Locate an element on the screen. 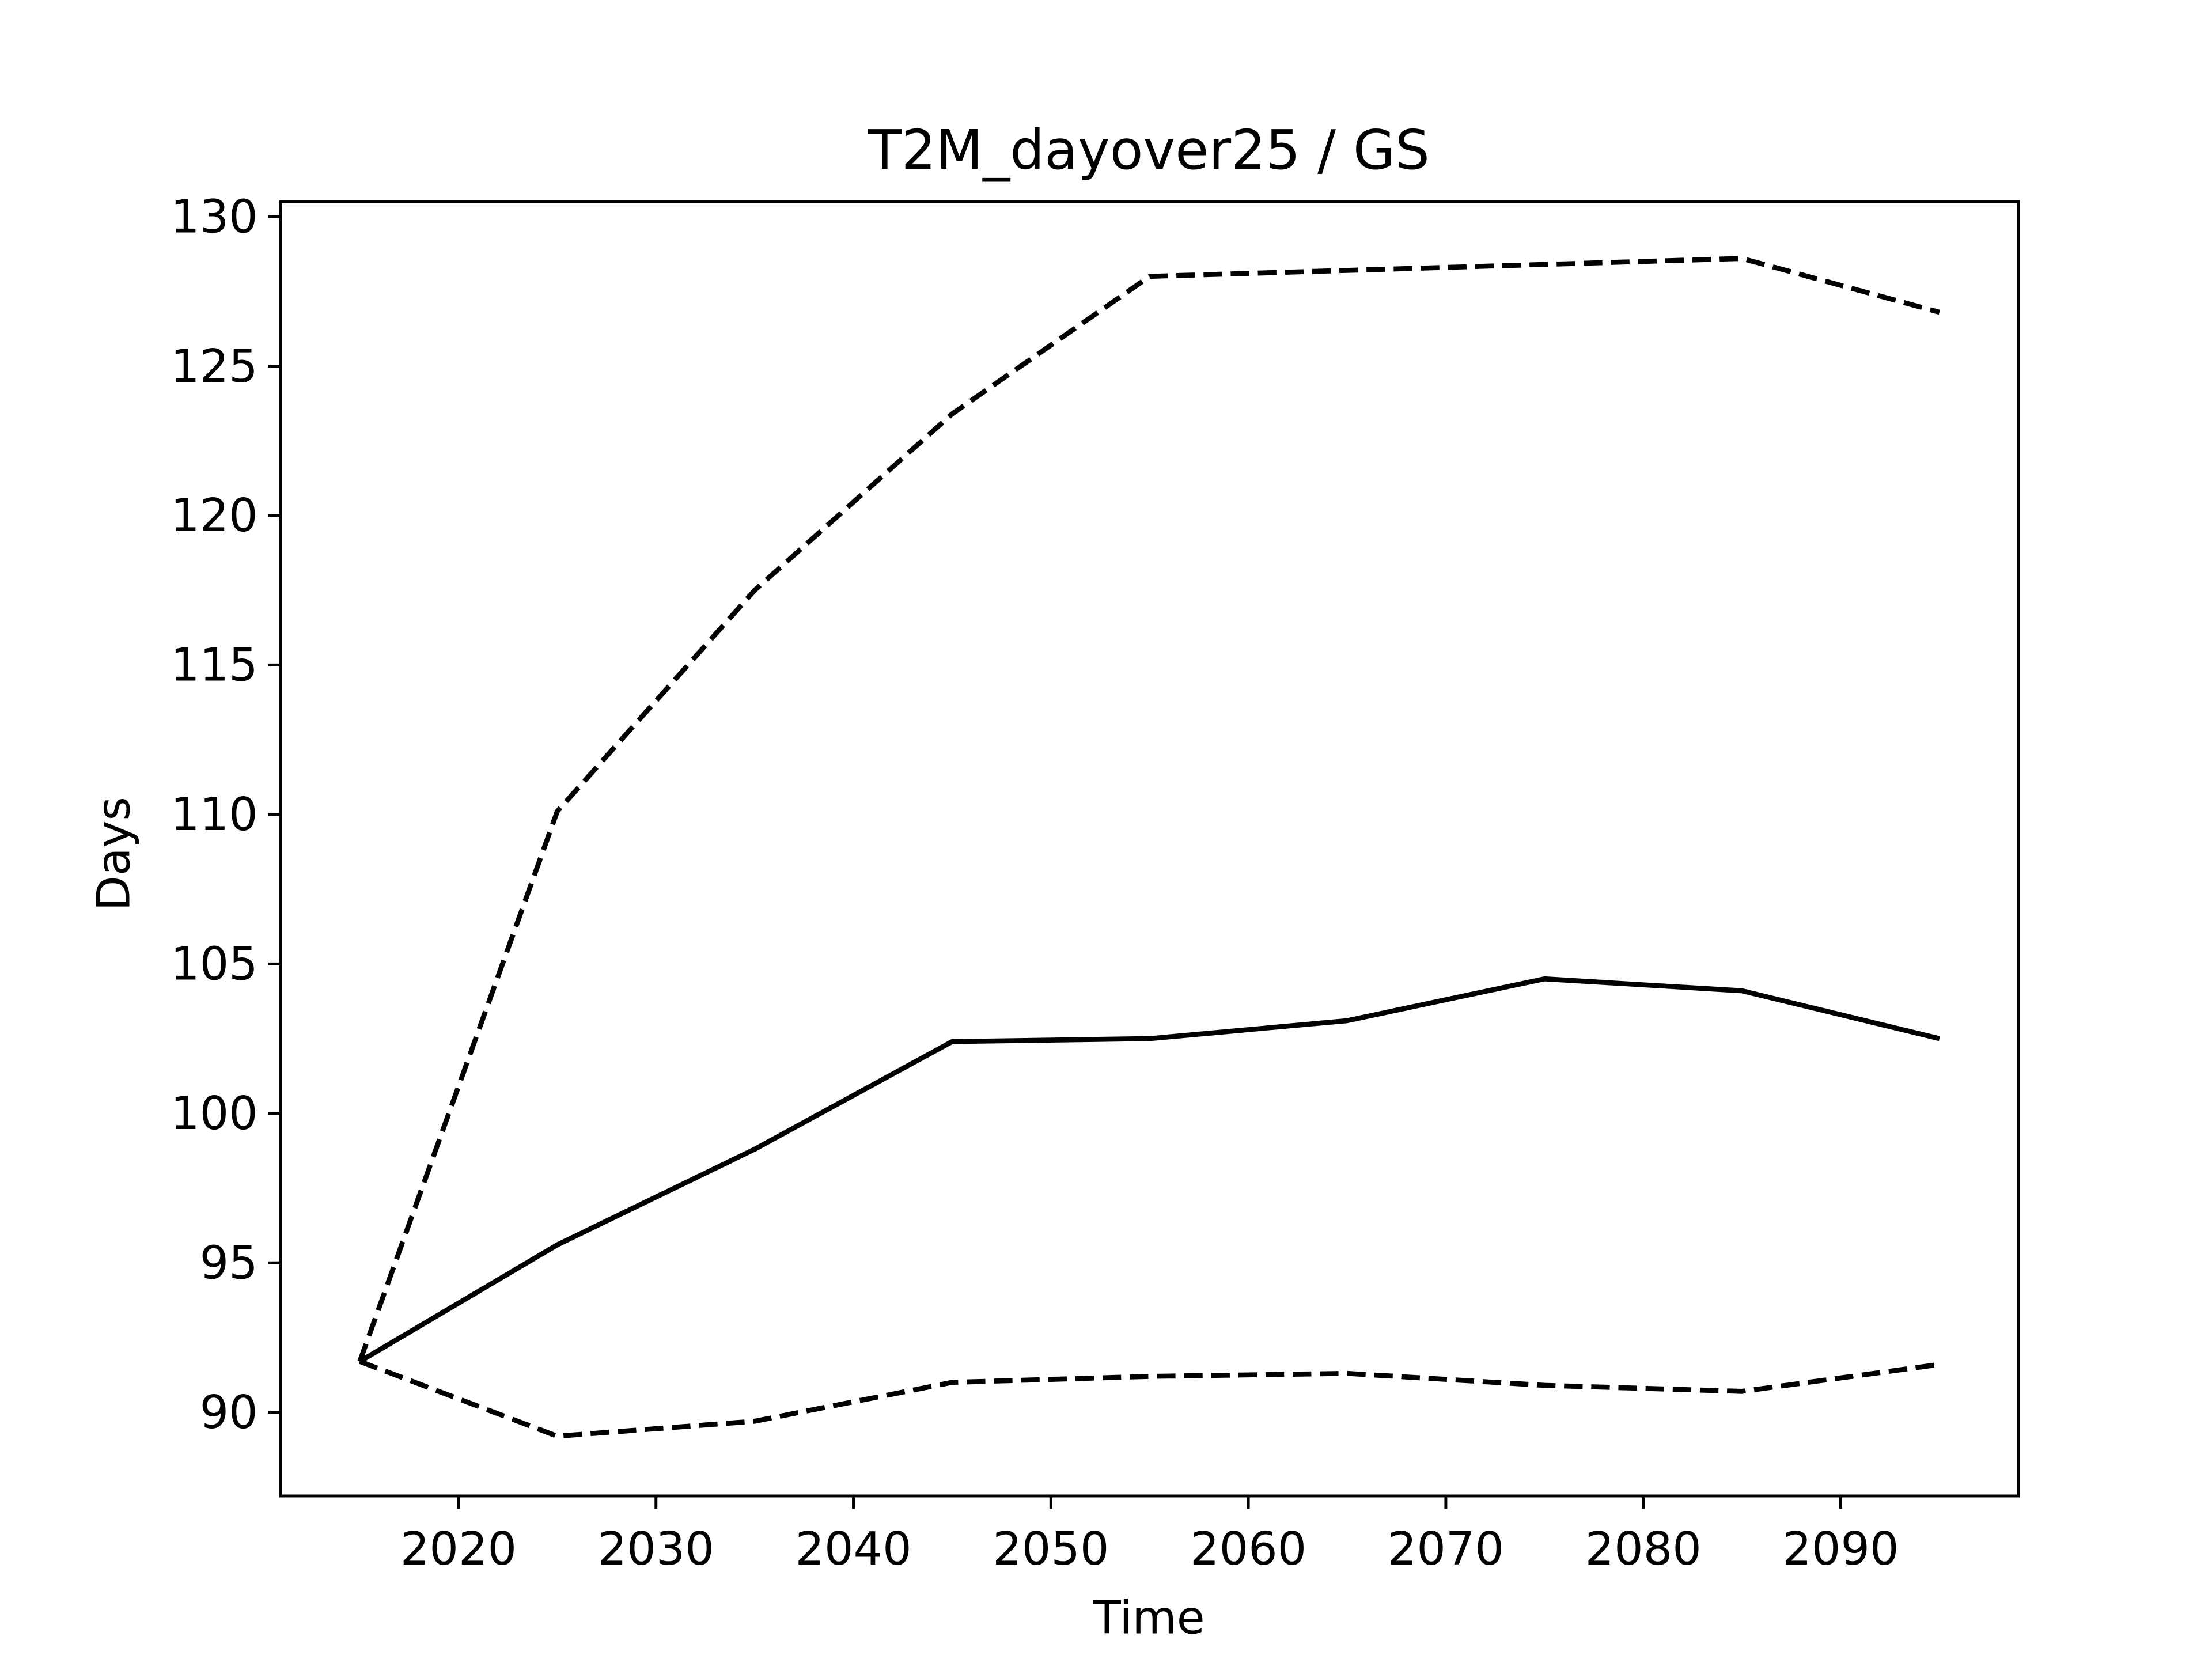 The height and width of the screenshot is (1659, 2212). series-line is located at coordinates (1149, 1399).